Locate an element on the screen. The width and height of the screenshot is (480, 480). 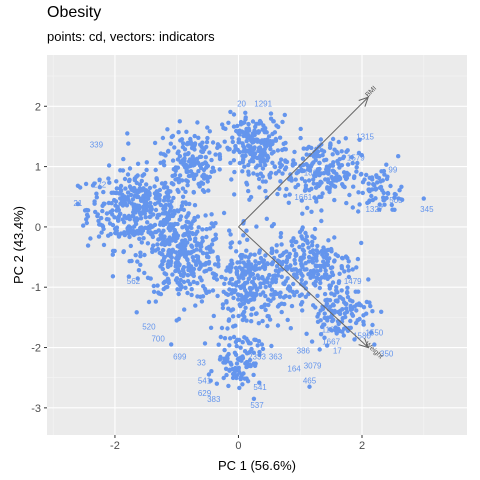
x-tick-label: -2 is located at coordinates (115, 446).